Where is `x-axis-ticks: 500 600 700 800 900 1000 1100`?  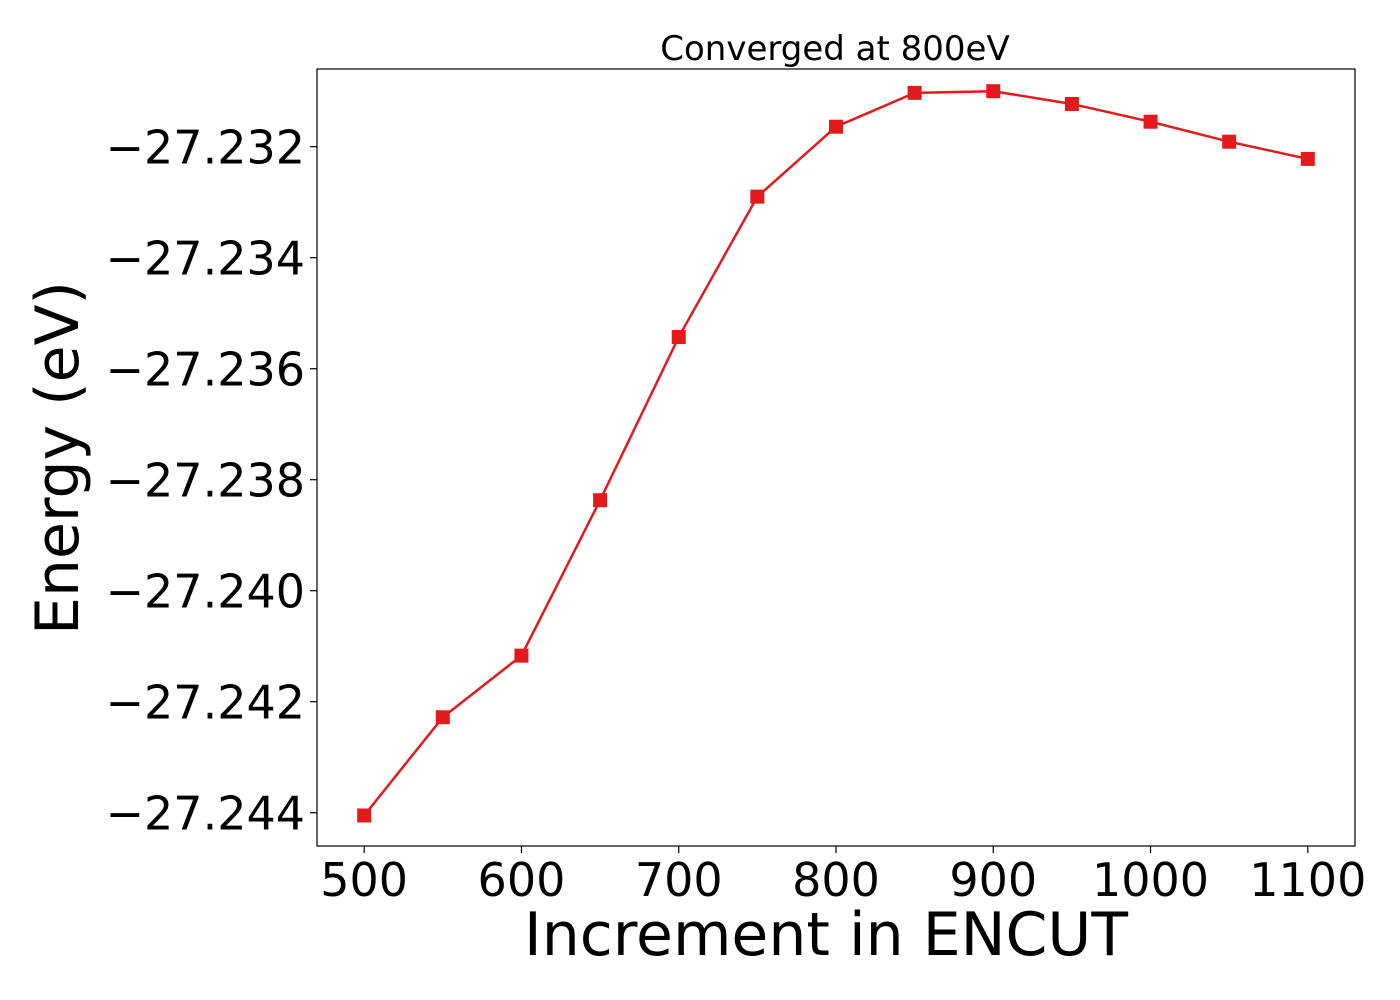 x-axis-ticks: 500 600 700 800 900 1000 1100 is located at coordinates (843, 876).